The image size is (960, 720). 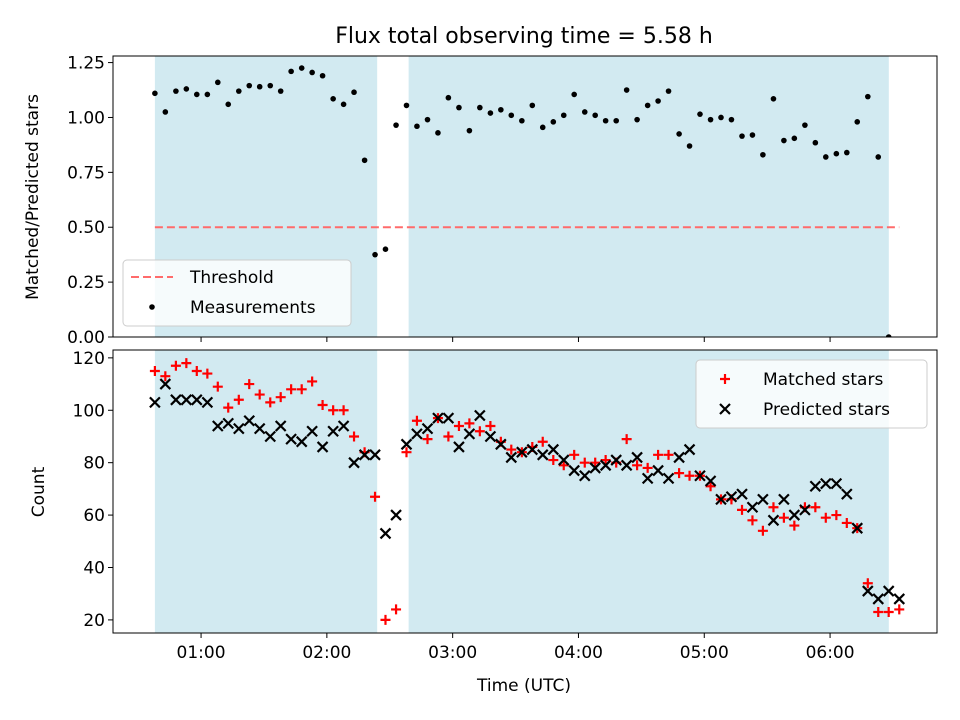 I want to click on top-y-tick-label: 0.25, so click(x=86, y=283).